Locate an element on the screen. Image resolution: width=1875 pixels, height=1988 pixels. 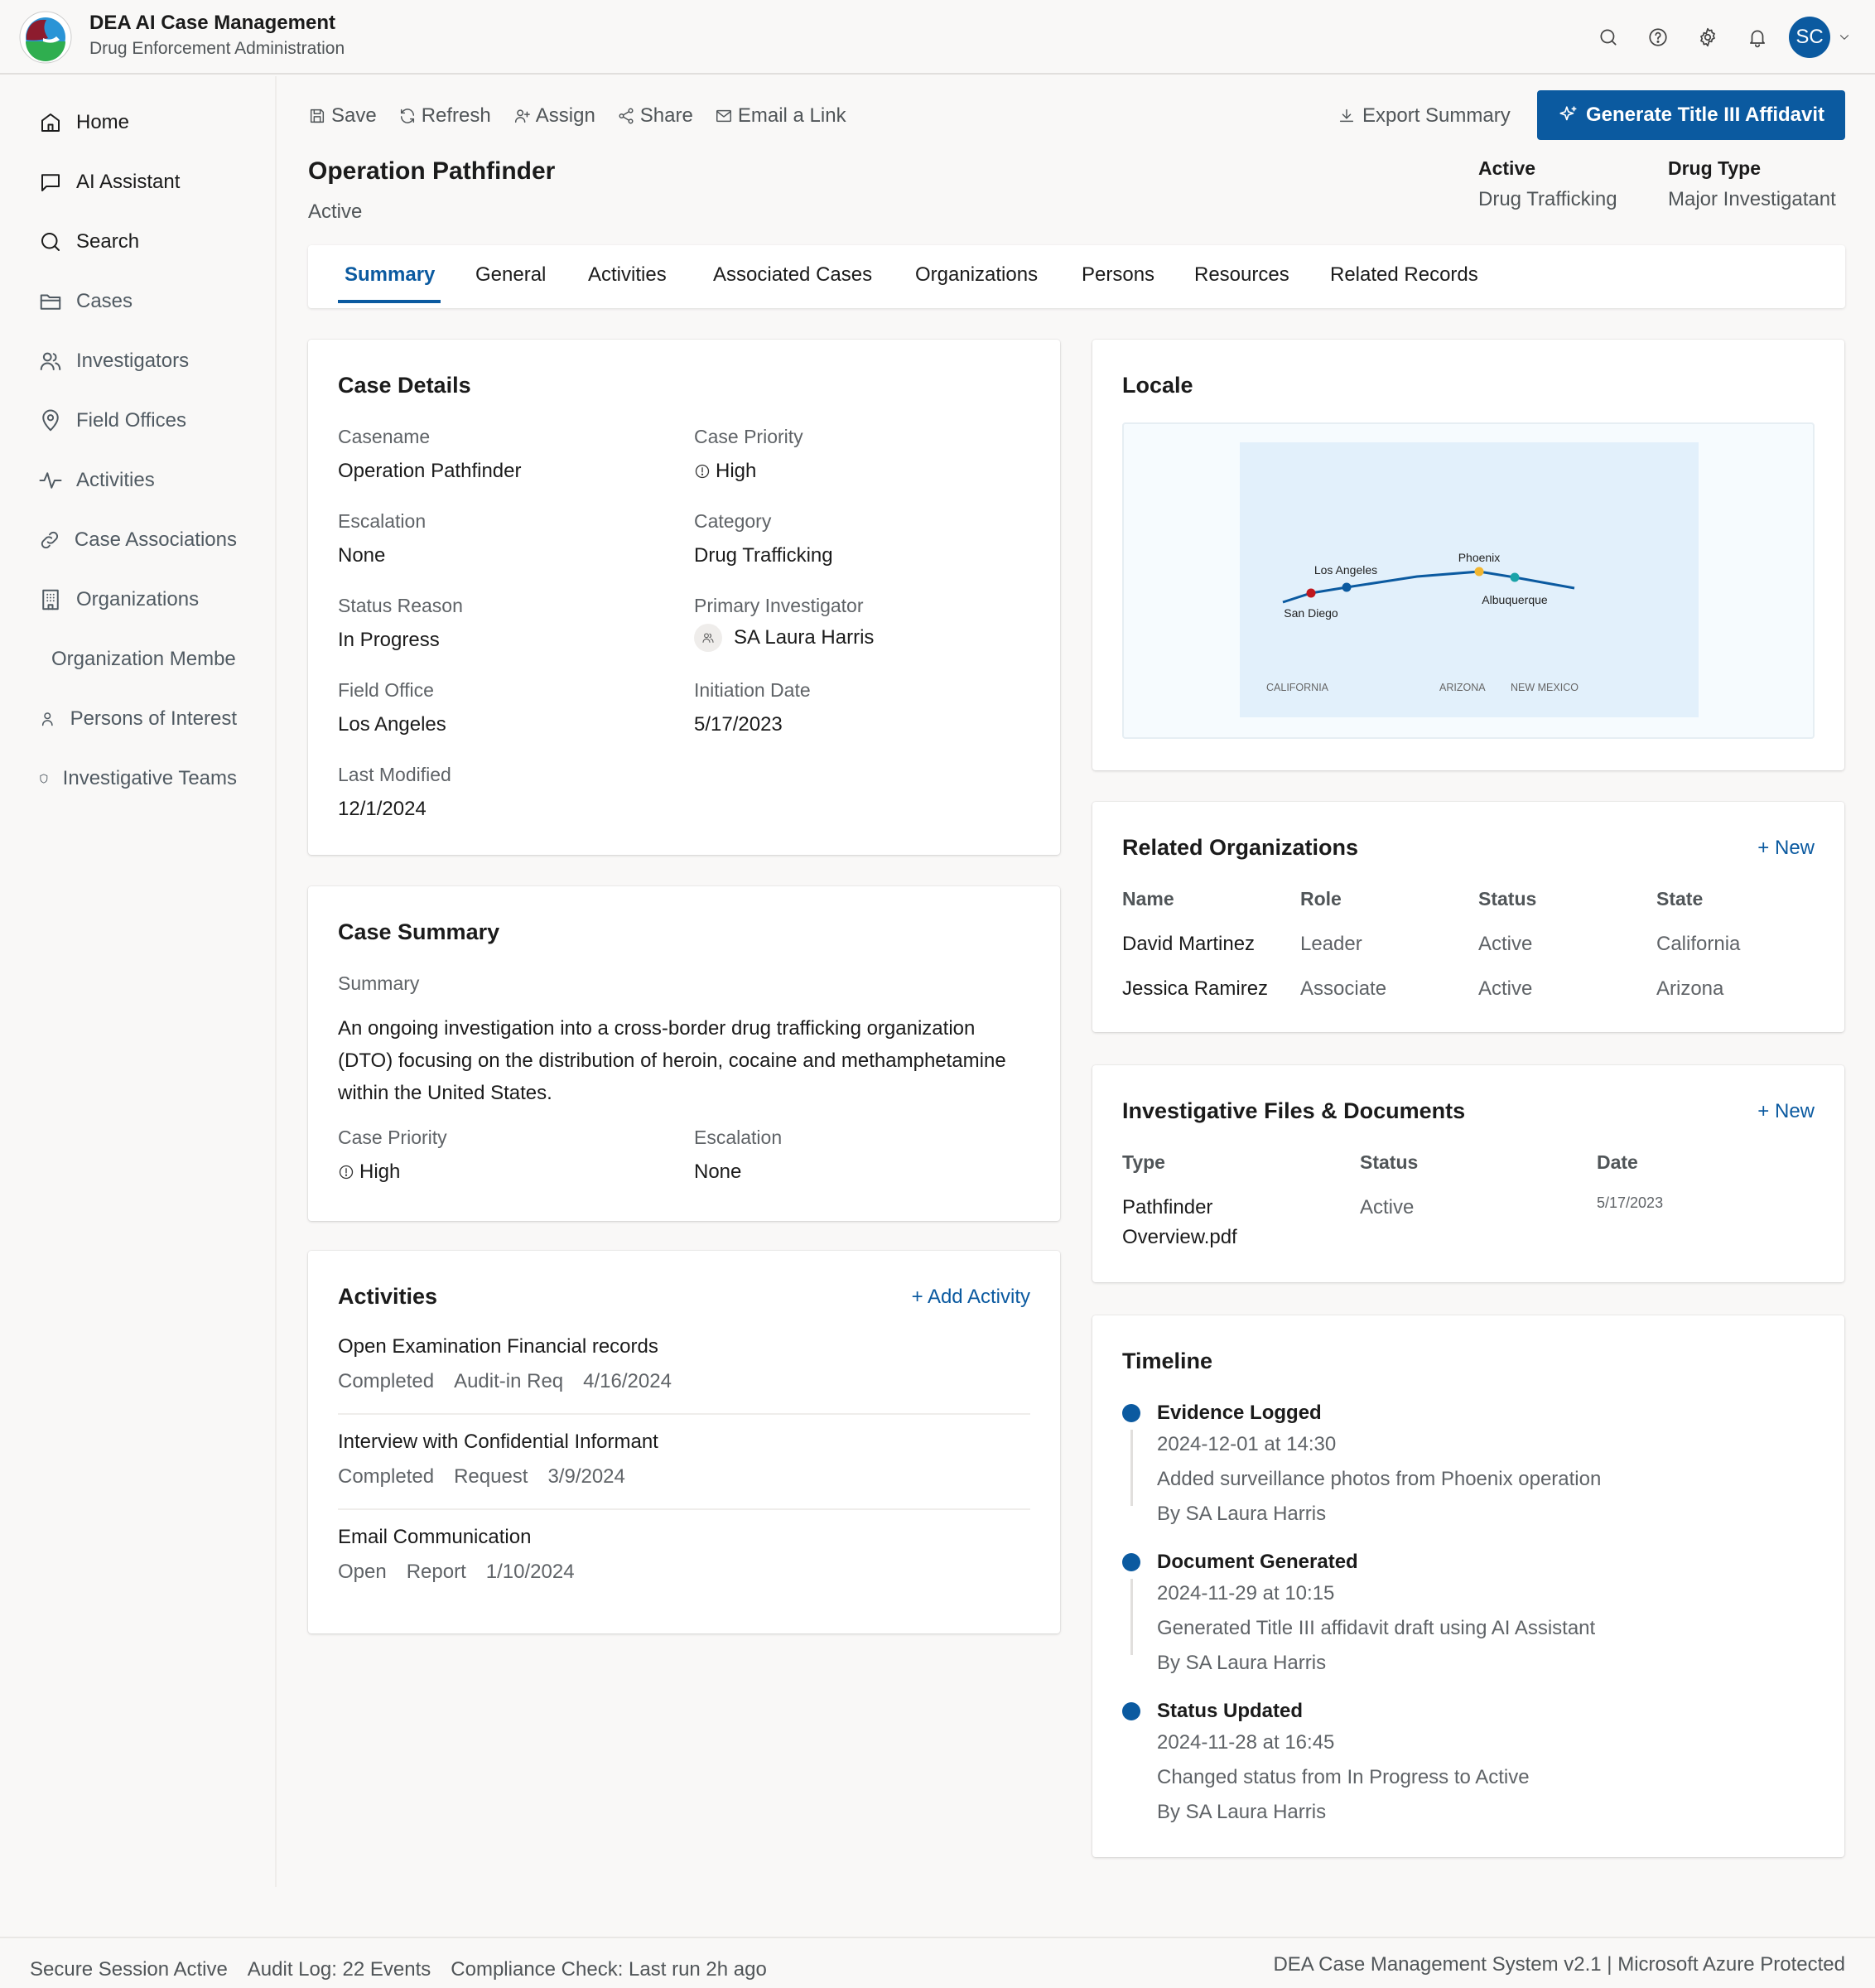
assign-button: Assign is located at coordinates (554, 116).